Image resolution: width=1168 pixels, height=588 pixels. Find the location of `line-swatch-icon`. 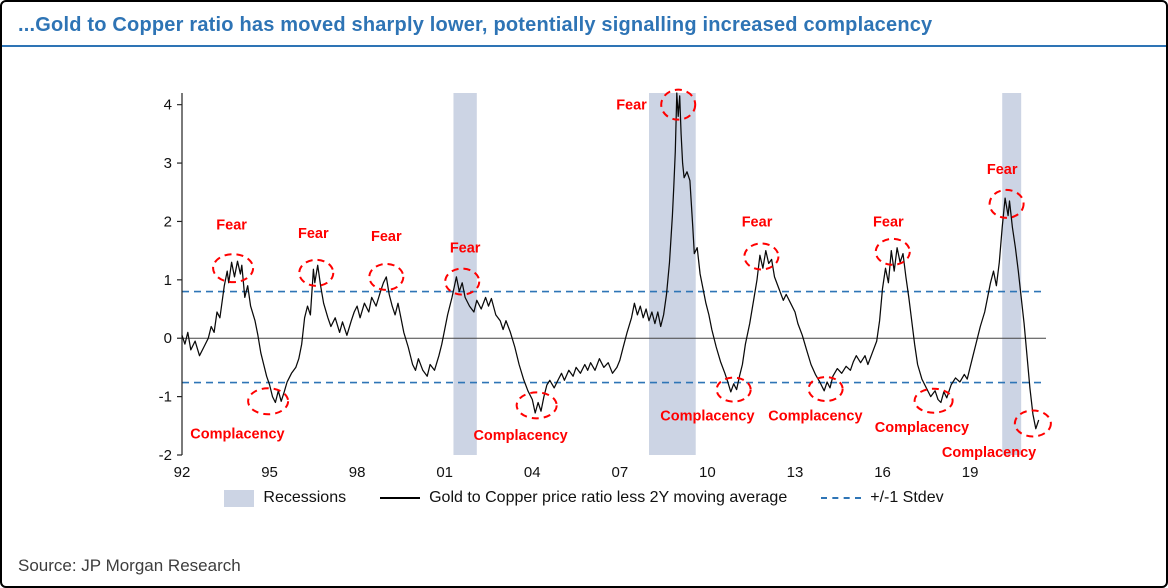

line-swatch-icon is located at coordinates (400, 498).